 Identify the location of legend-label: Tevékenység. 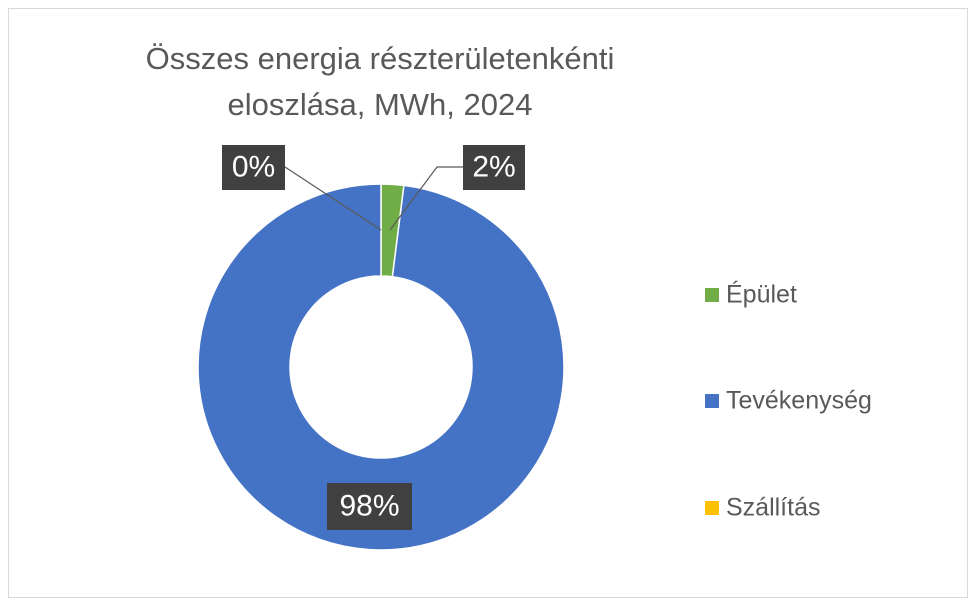
(799, 401).